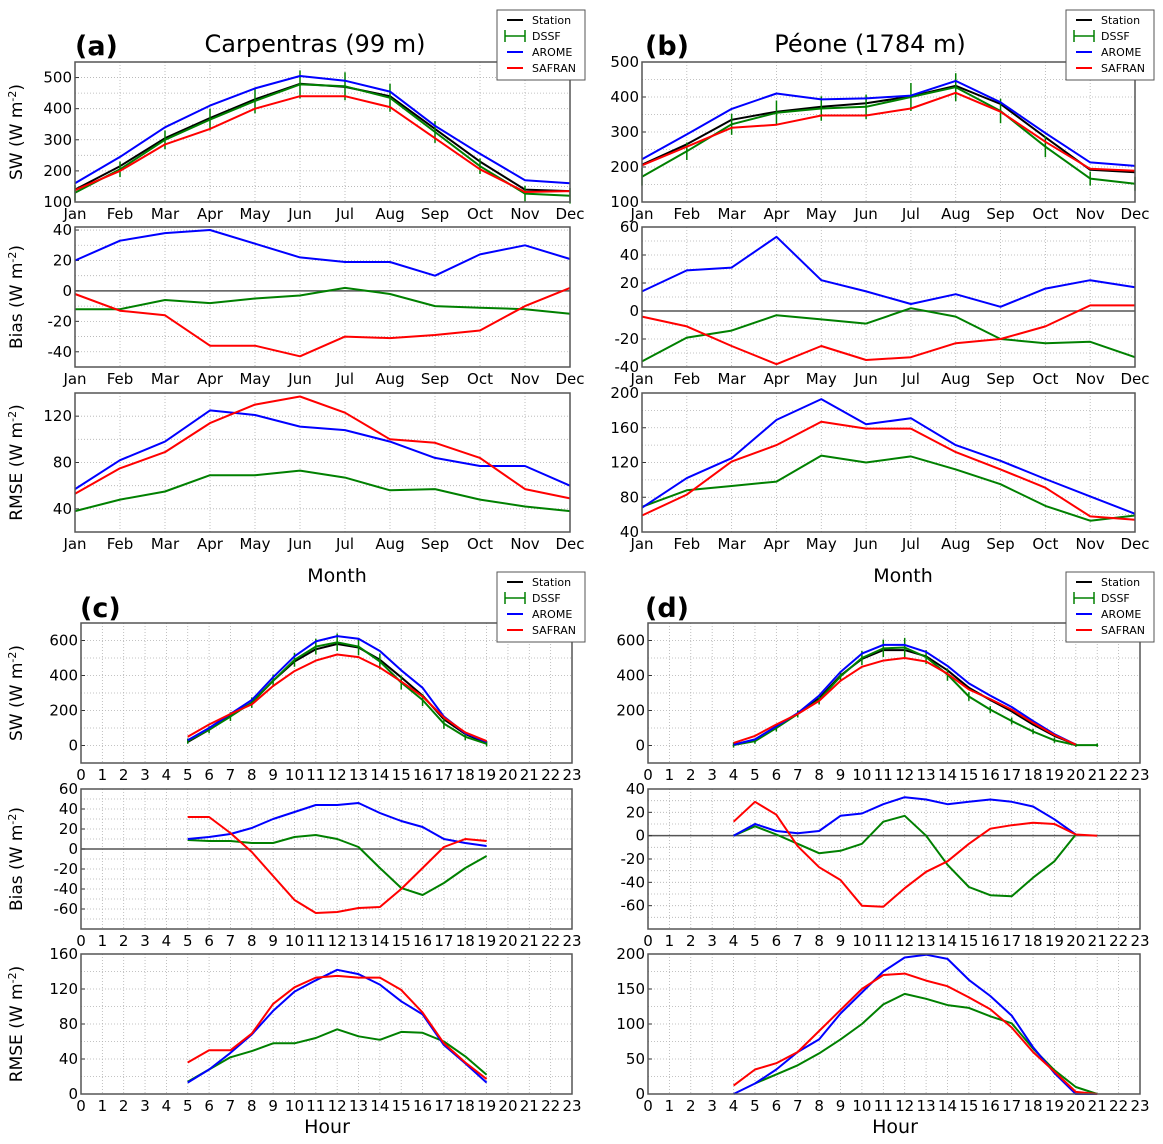 The width and height of the screenshot is (1163, 1144). Describe the element at coordinates (273, 775) in the screenshot. I see `x-tick-label: 9` at that location.